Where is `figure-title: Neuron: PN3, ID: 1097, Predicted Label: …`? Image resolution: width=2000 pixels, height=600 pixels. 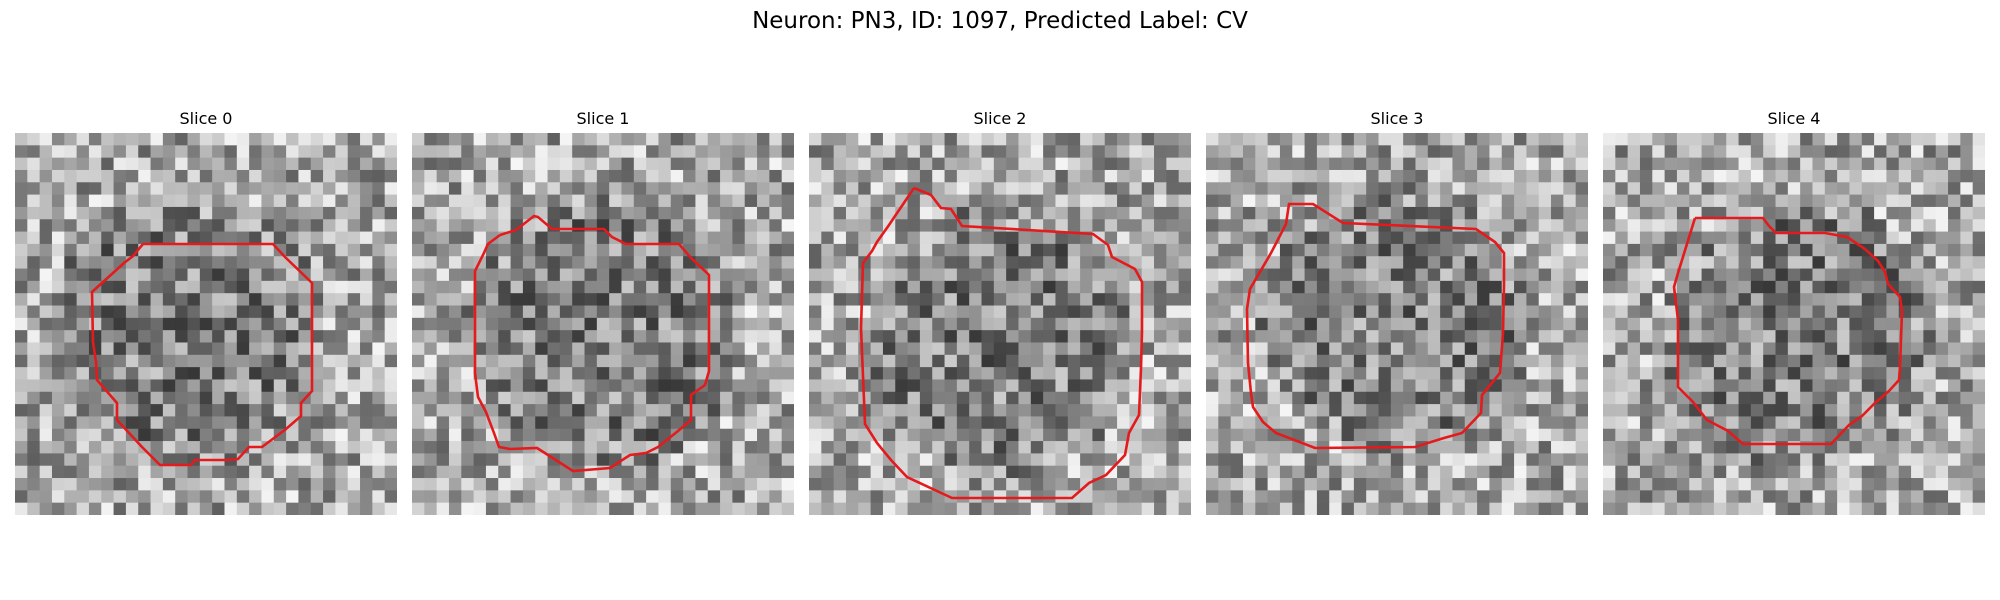 figure-title: Neuron: PN3, ID: 1097, Predicted Label: … is located at coordinates (1000, 21).